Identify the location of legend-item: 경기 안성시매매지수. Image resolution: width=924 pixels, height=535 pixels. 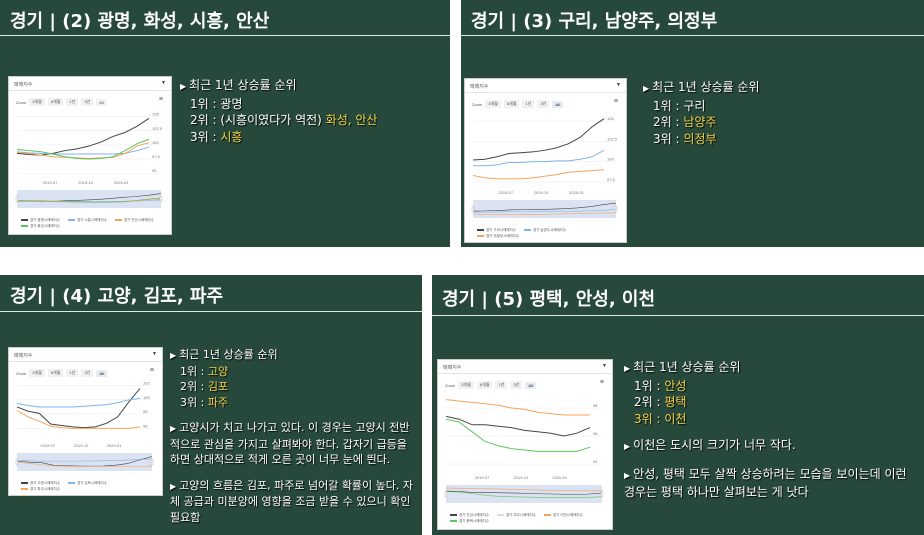
(469, 515).